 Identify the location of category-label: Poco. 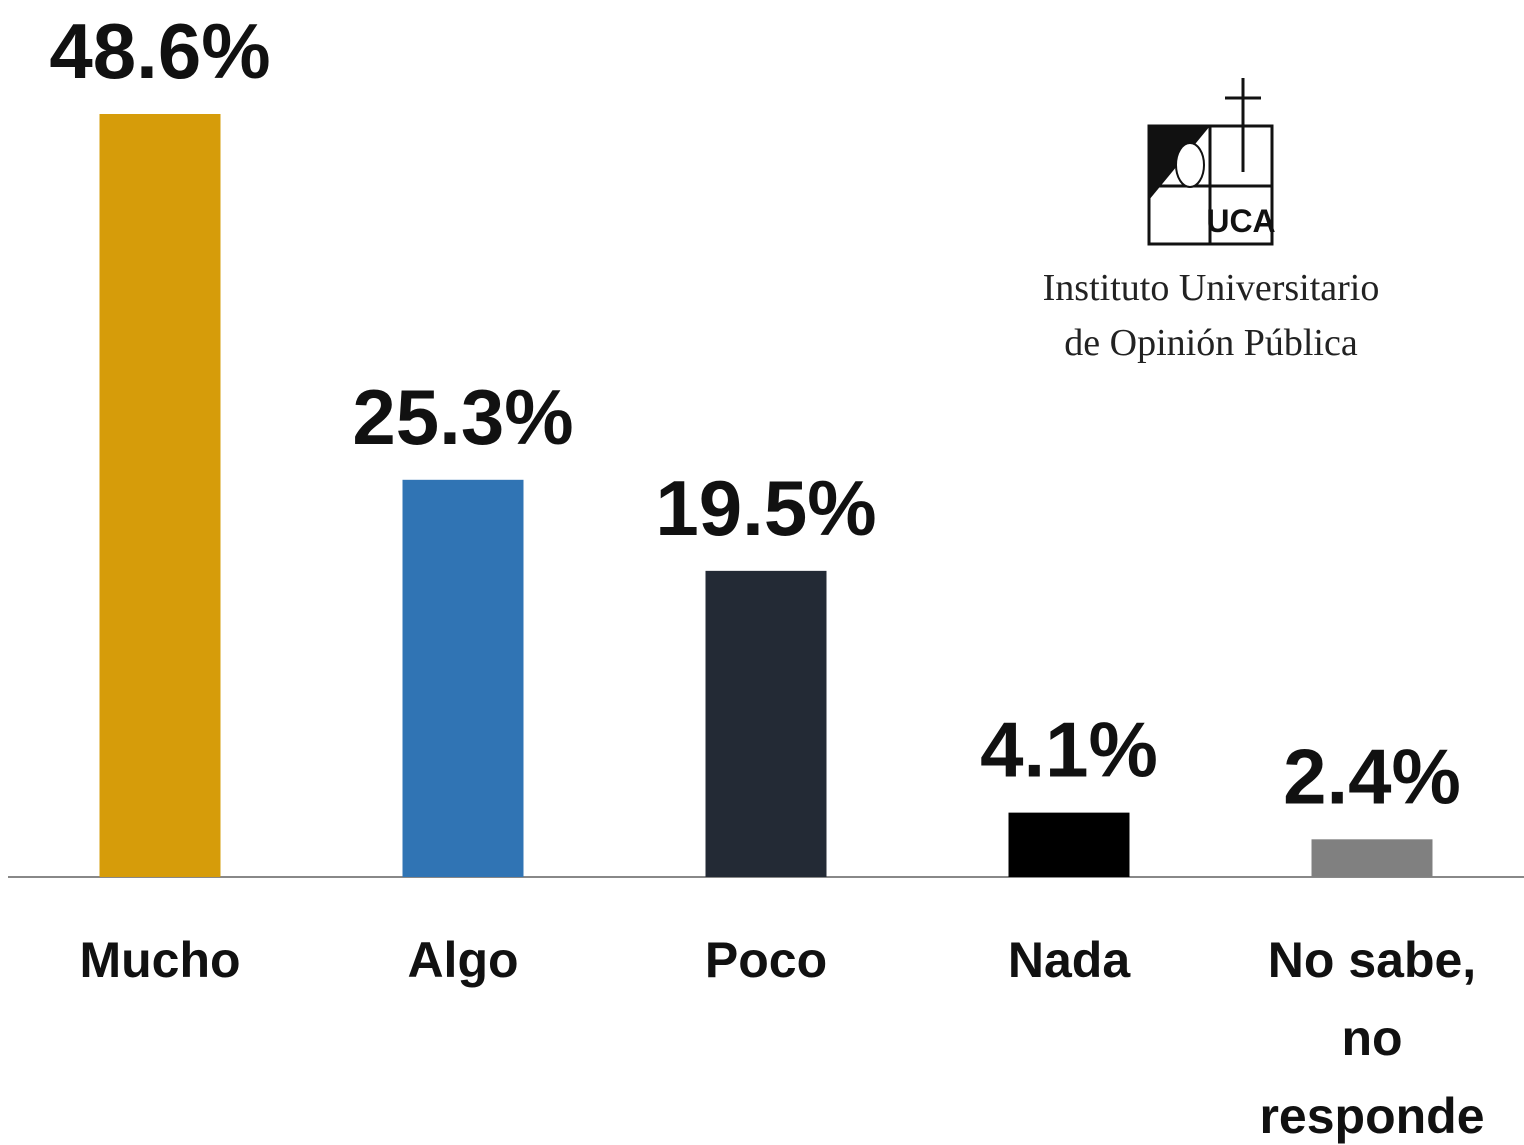
(766, 960).